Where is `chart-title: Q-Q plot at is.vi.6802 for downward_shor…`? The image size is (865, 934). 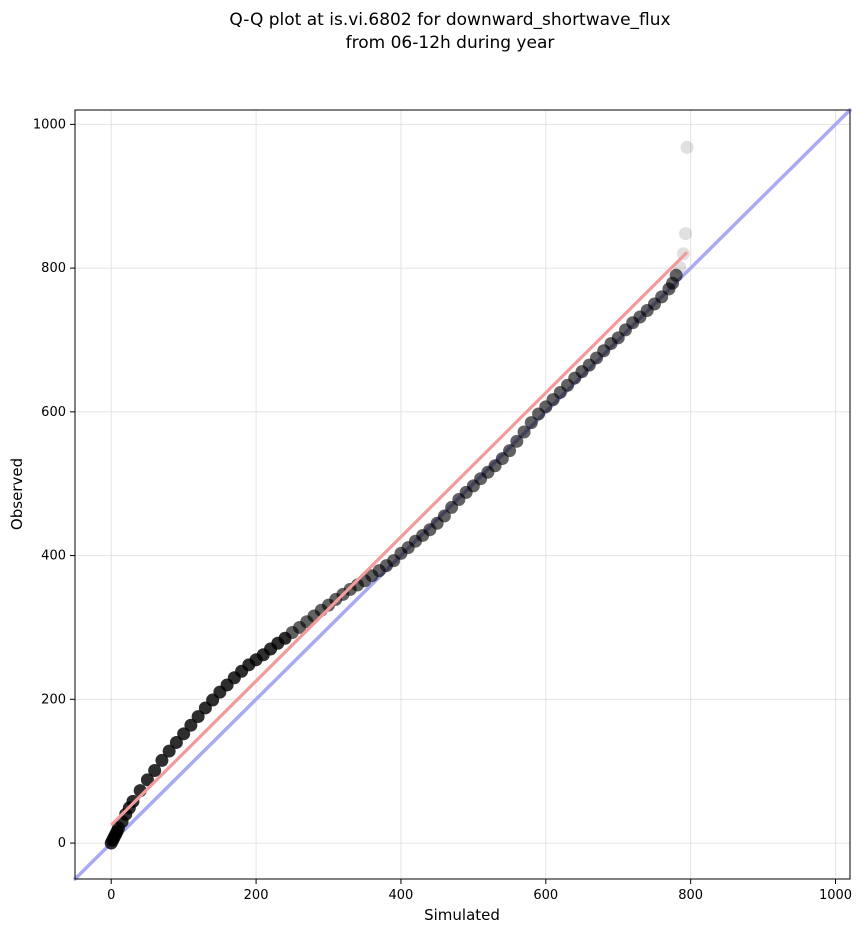 chart-title: Q-Q plot at is.vi.6802 for downward_shor… is located at coordinates (449, 31).